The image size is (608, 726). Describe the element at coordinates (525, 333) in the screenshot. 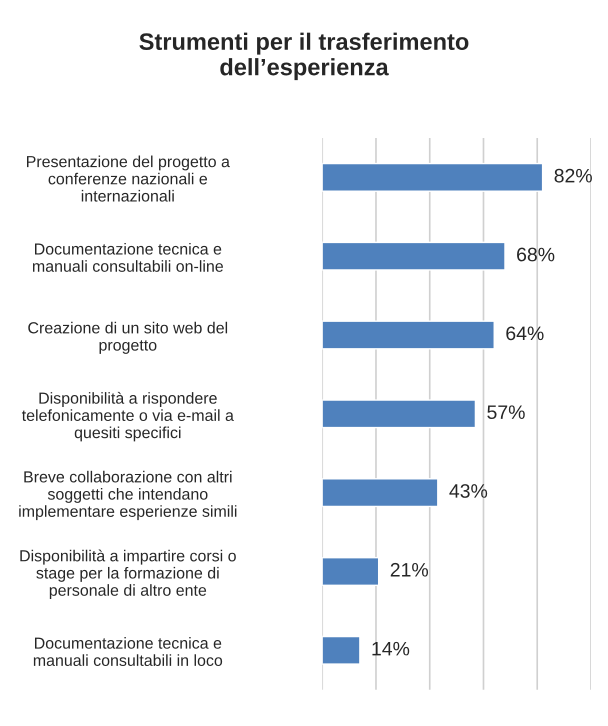

I see `data-label: 64%` at that location.